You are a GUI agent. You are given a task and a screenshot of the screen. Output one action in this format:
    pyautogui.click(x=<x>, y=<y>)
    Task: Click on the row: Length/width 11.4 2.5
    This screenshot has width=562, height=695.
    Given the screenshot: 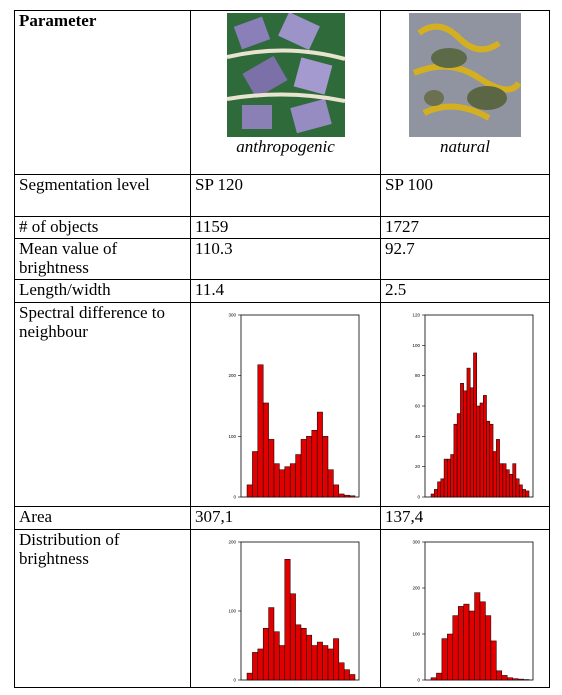 What is the action you would take?
    pyautogui.click(x=282, y=291)
    